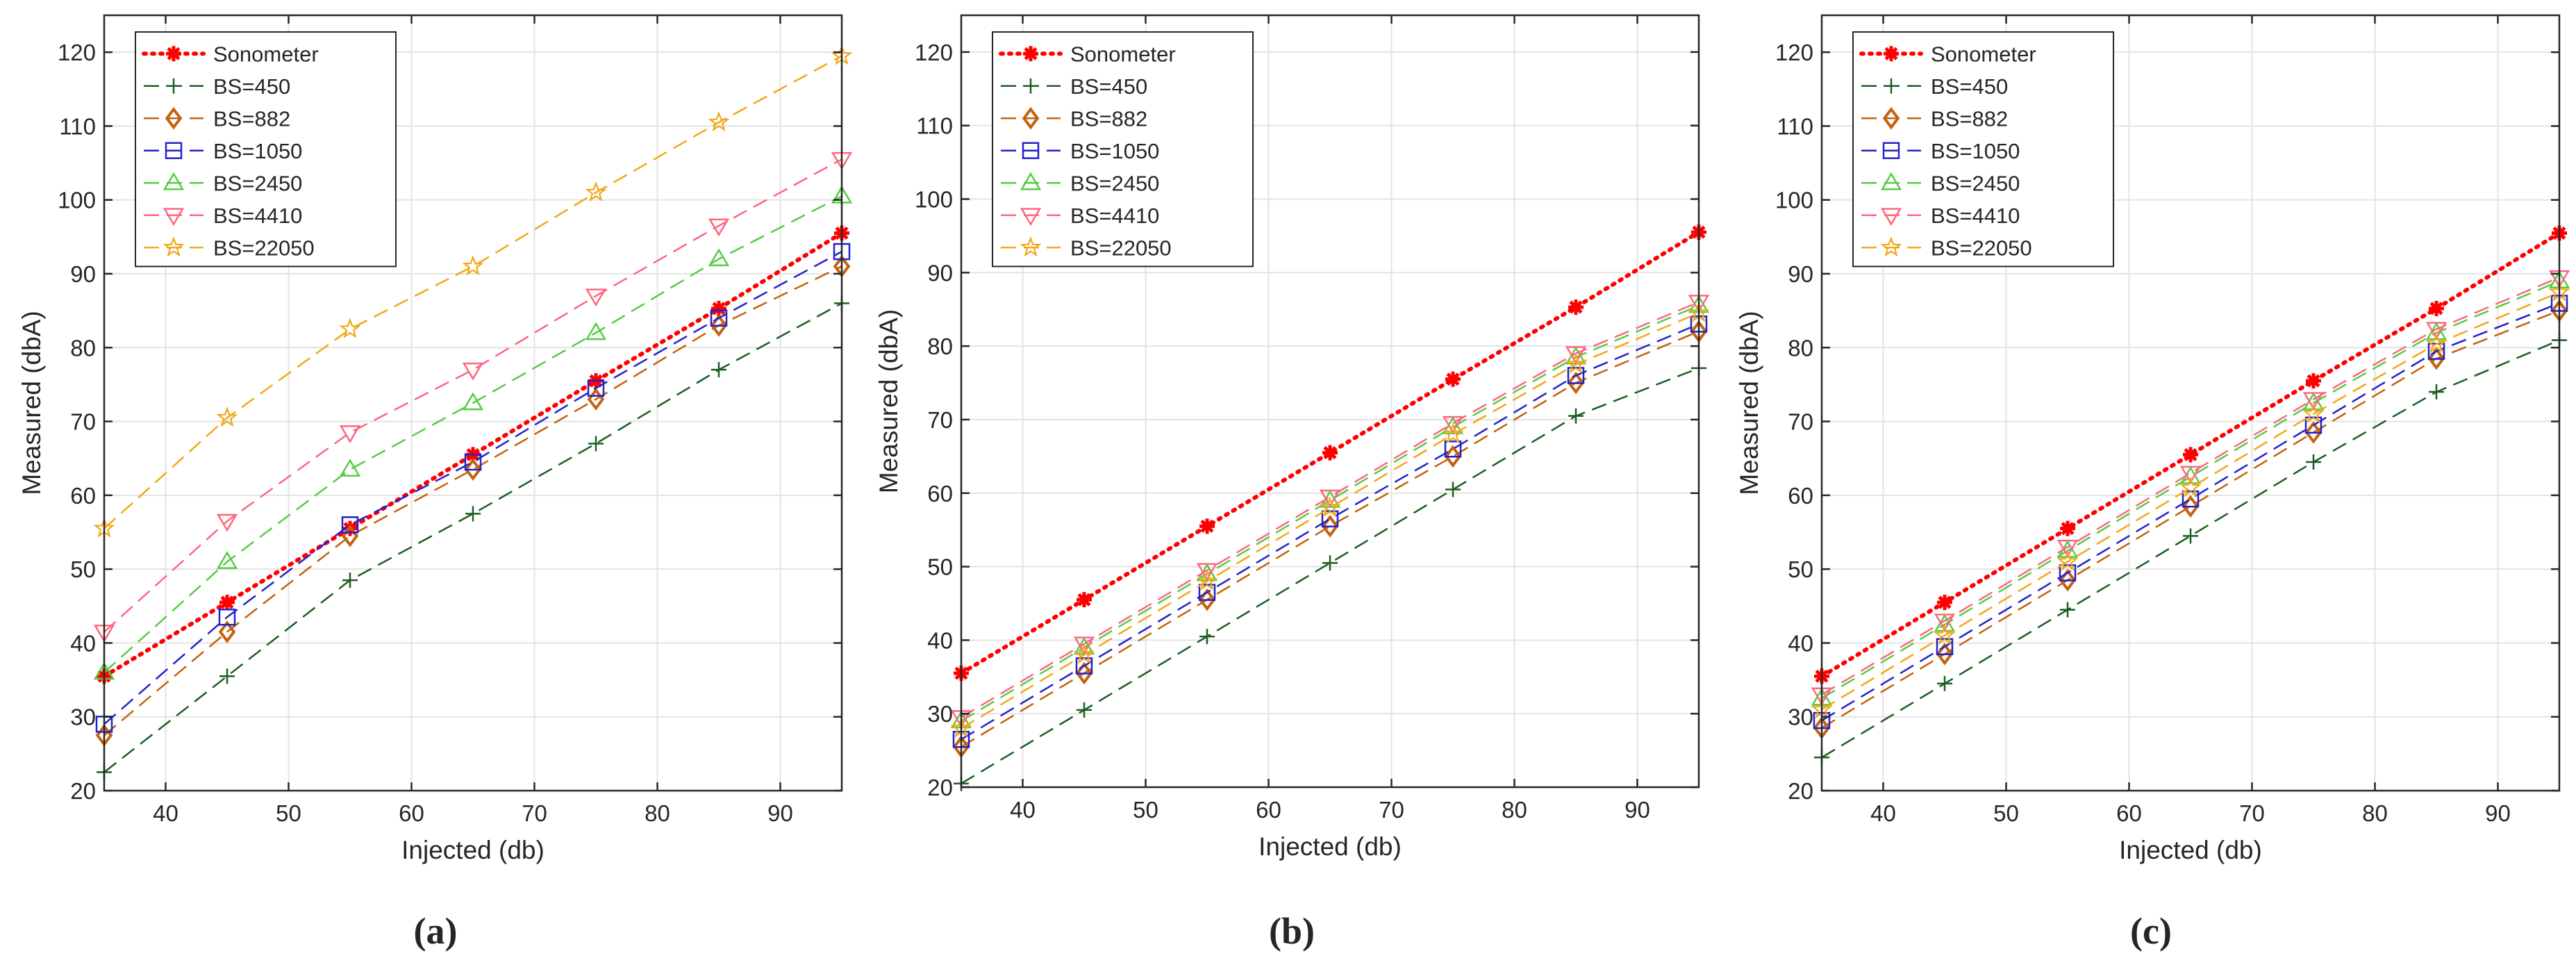  I want to click on legend-label: BS=2450, so click(1975, 183).